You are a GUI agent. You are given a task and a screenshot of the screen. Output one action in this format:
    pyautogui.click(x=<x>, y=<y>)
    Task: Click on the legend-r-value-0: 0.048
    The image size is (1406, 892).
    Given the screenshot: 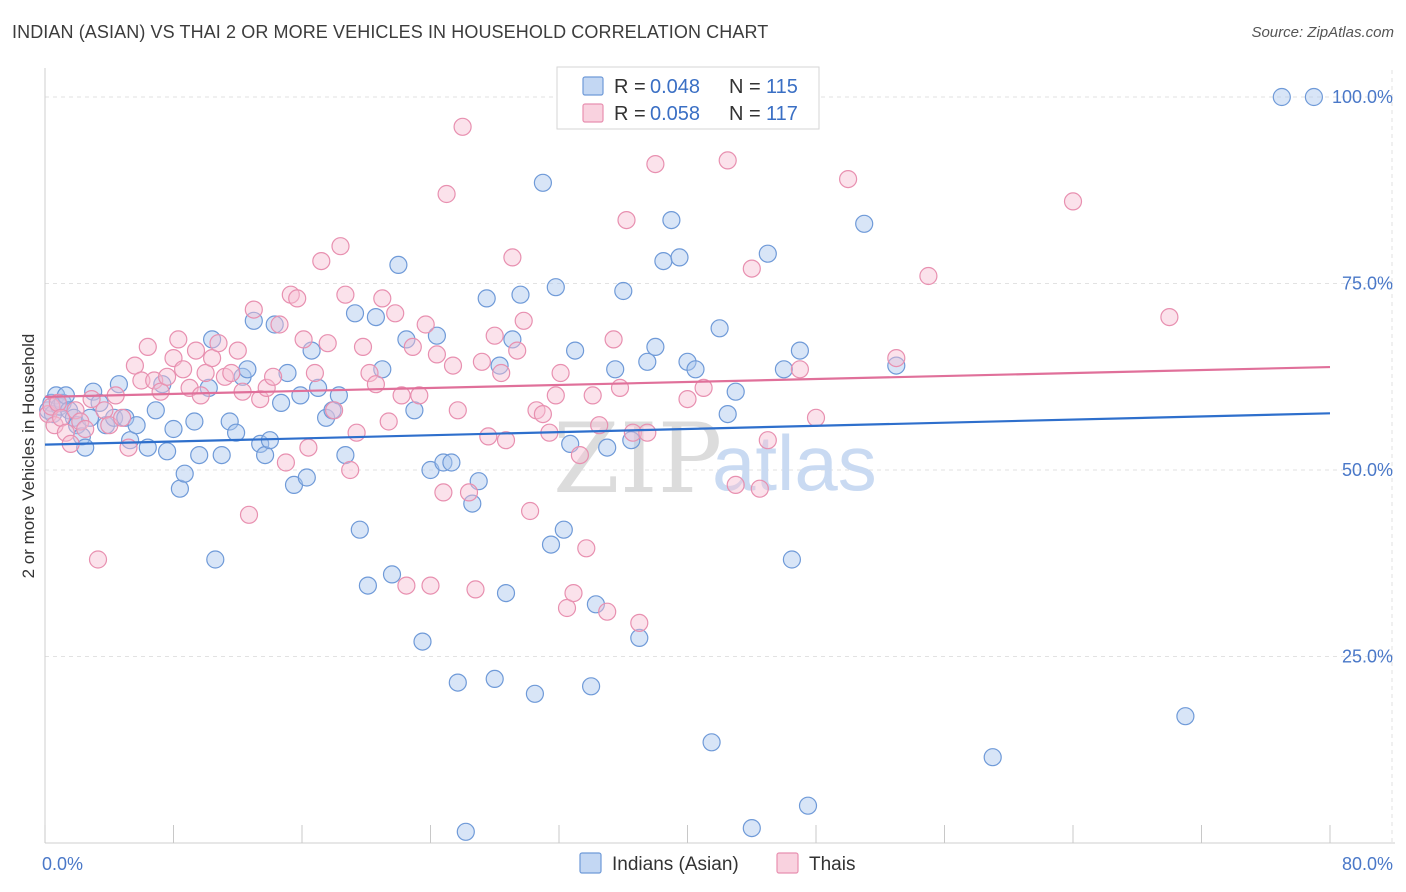 What is the action you would take?
    pyautogui.click(x=675, y=87)
    